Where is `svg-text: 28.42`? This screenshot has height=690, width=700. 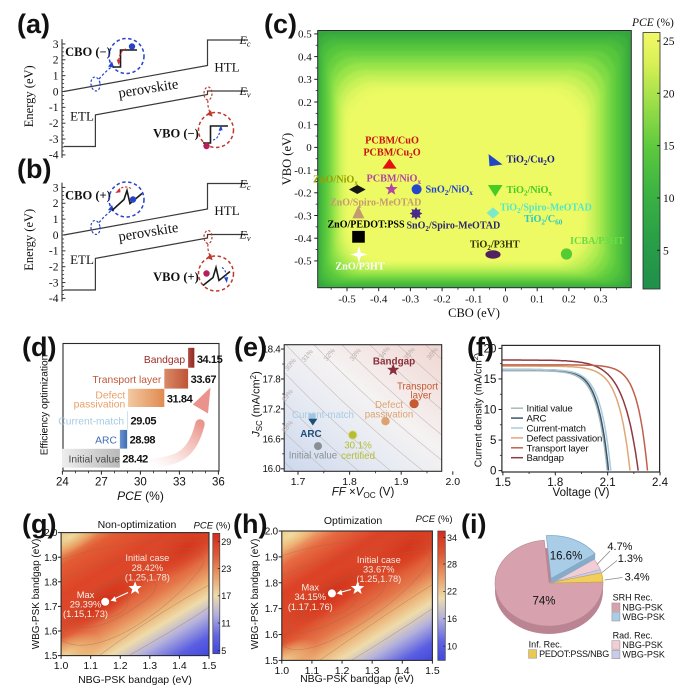 svg-text: 28.42 is located at coordinates (135, 460).